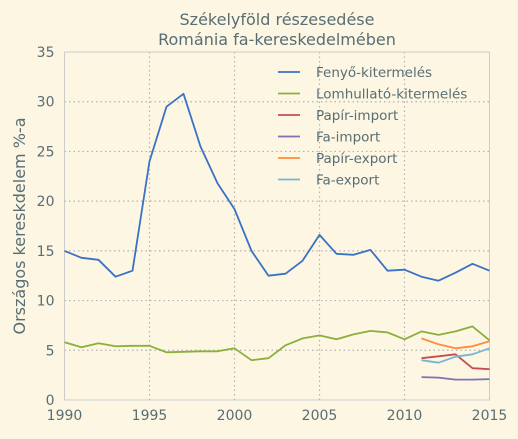 This screenshot has height=439, width=518. I want to click on y-tick-label: 30, so click(46, 103).